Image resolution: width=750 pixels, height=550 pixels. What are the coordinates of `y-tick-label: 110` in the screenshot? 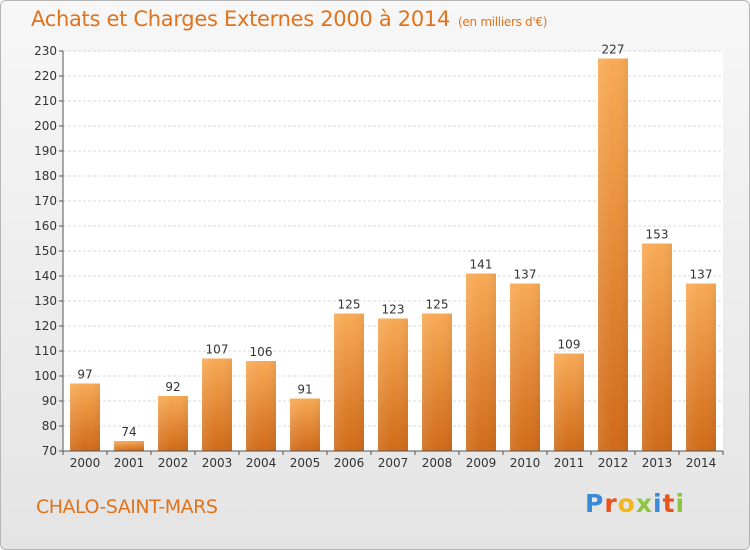 It's located at (45, 351).